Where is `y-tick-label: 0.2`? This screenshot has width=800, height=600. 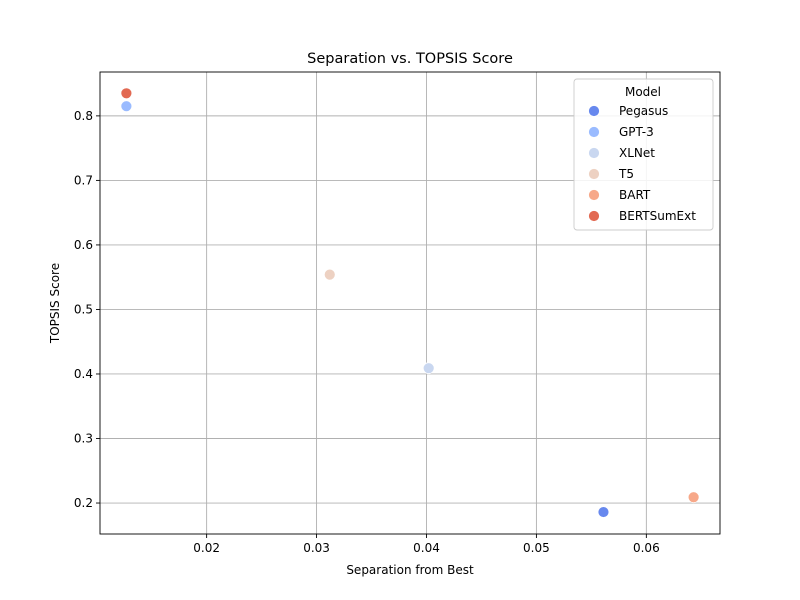
y-tick-label: 0.2 is located at coordinates (83, 503).